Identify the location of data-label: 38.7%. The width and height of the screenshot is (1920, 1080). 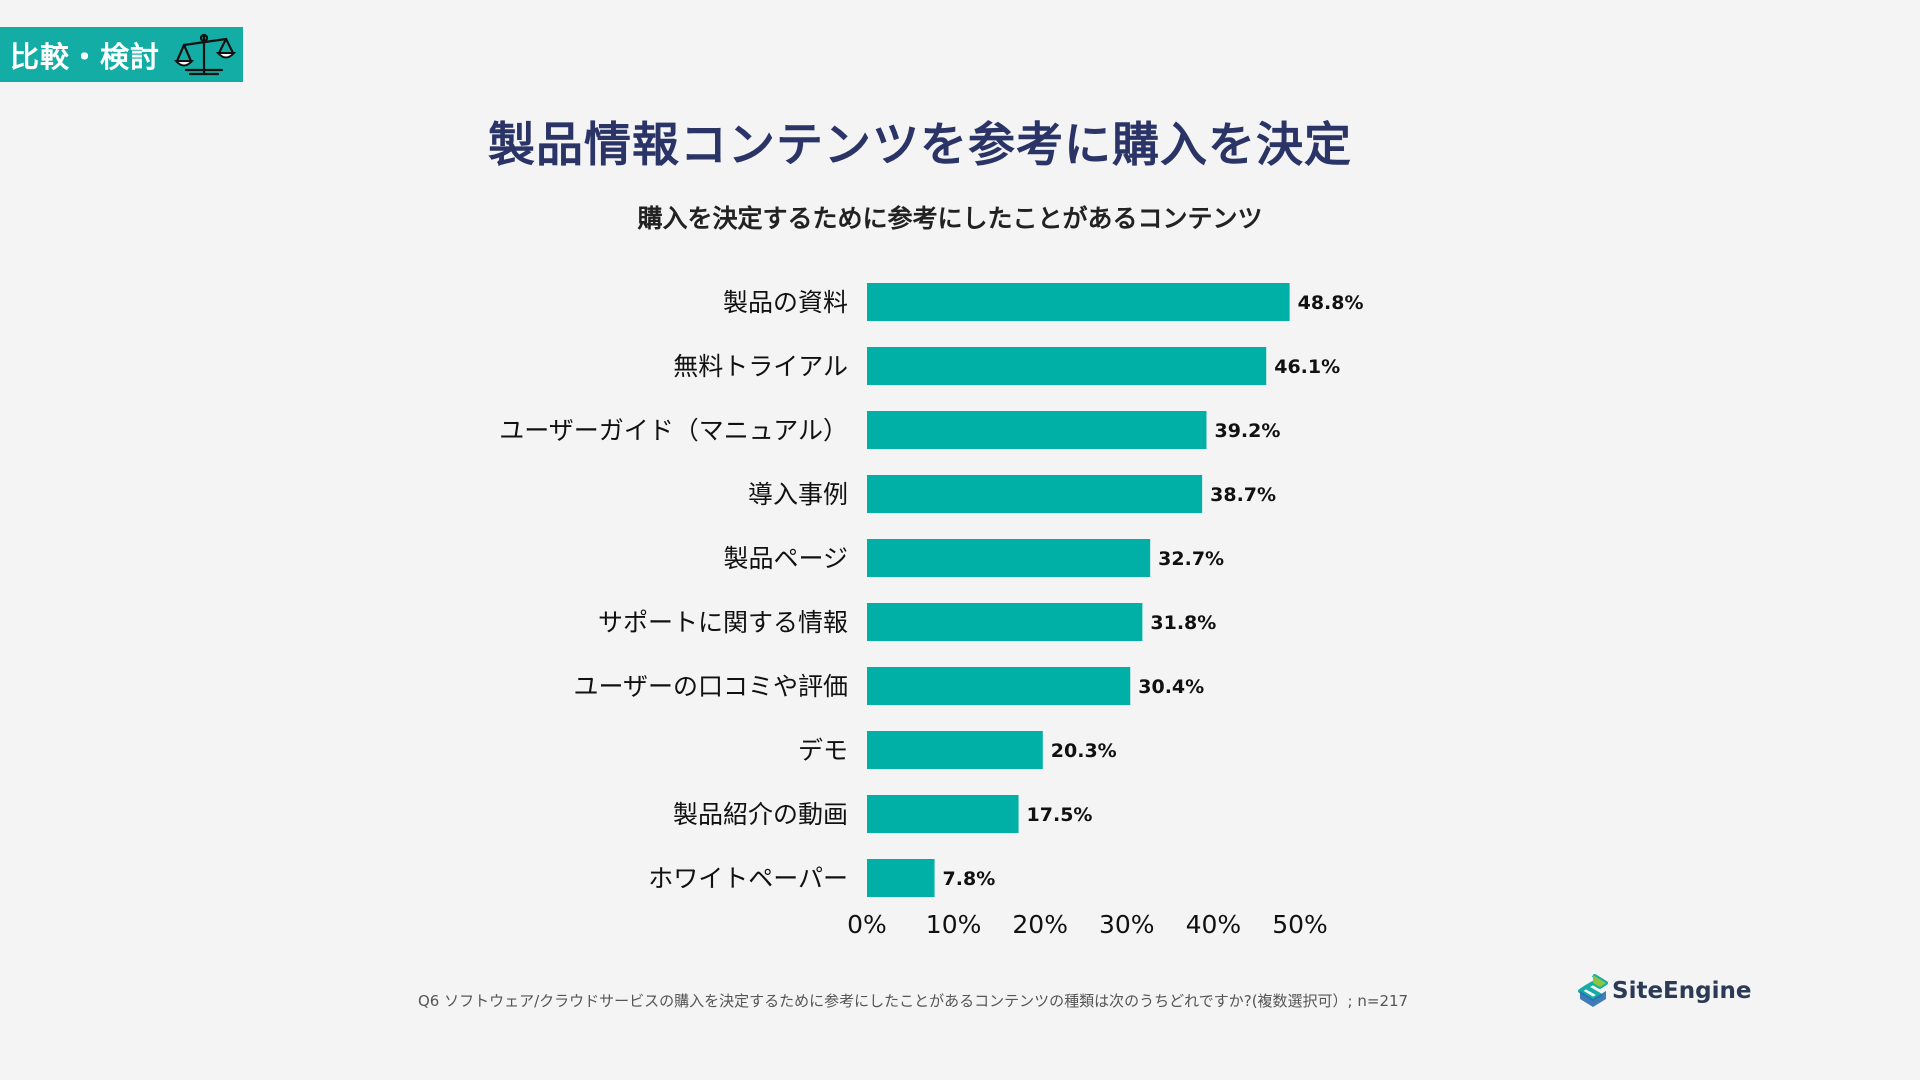
(1243, 495).